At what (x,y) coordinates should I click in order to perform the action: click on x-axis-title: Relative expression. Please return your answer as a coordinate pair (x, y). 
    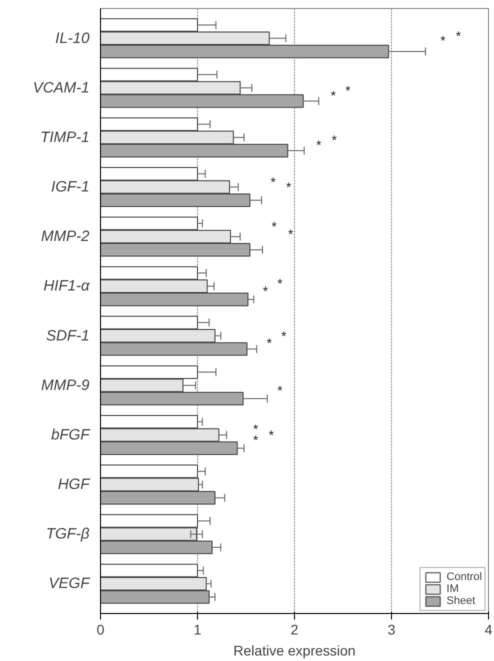
    Looking at the image, I should click on (294, 650).